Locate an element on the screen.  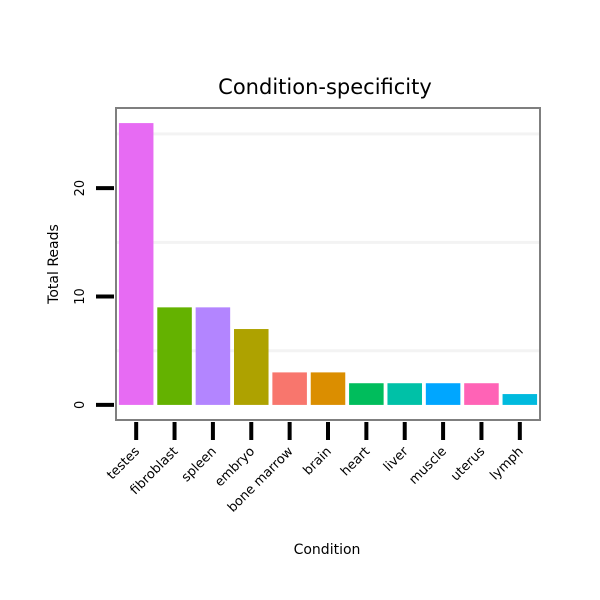
x-axis-title: Condition is located at coordinates (327, 550).